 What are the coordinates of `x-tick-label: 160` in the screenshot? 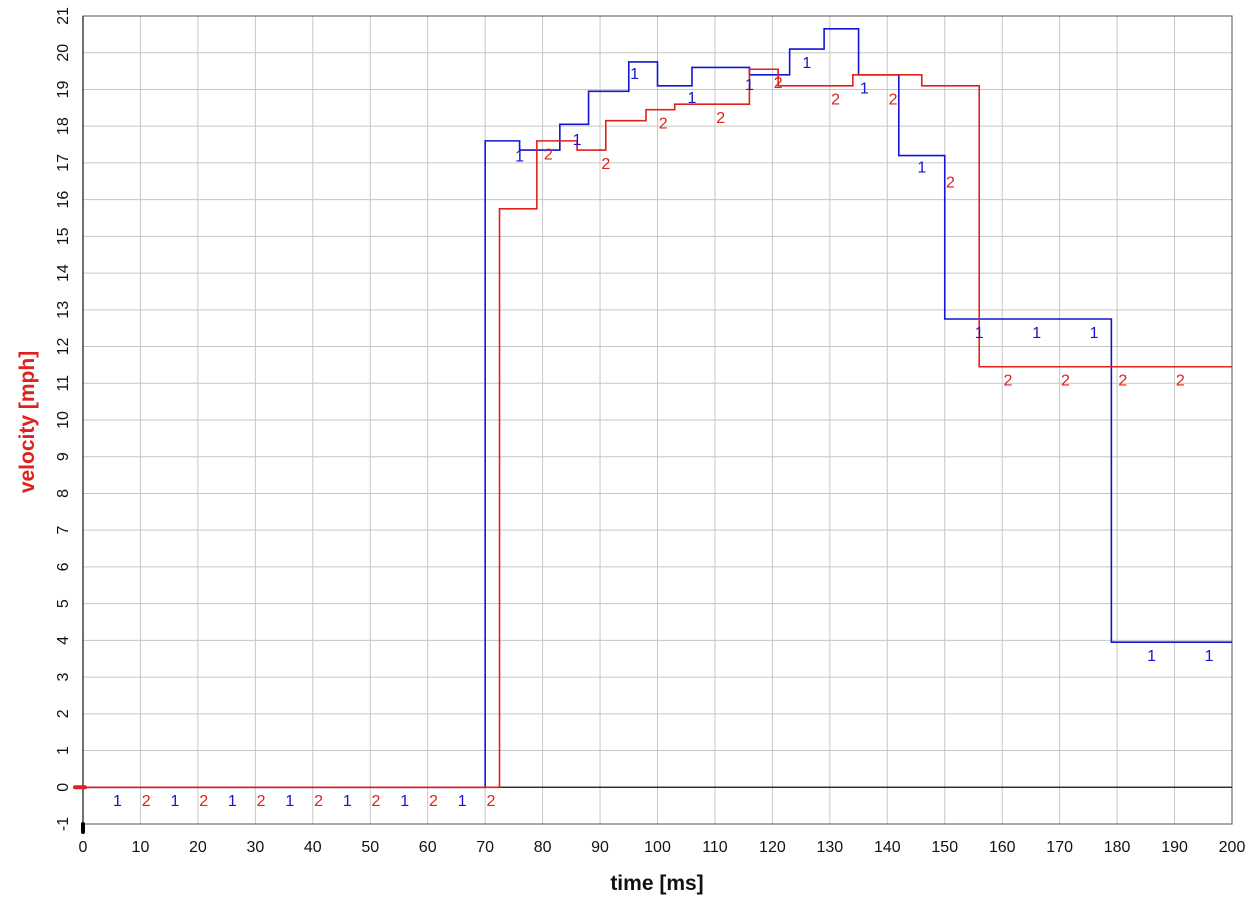 It's located at (1002, 847).